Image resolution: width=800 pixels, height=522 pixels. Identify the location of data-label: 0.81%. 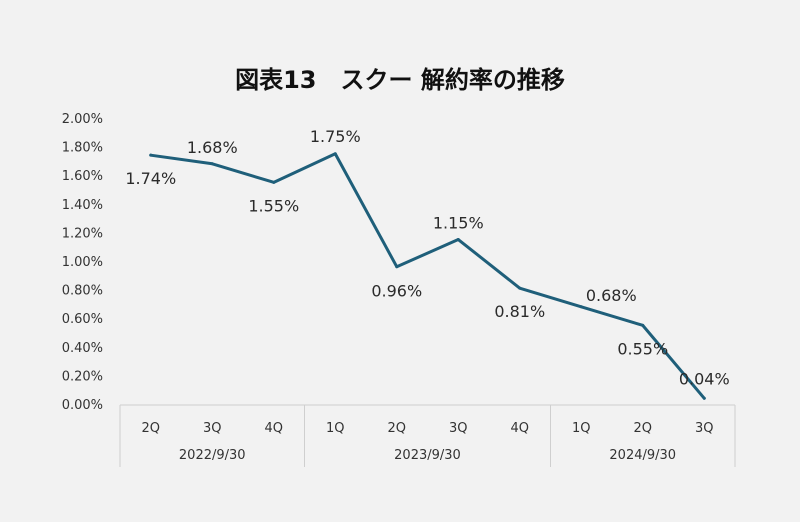
(519, 311).